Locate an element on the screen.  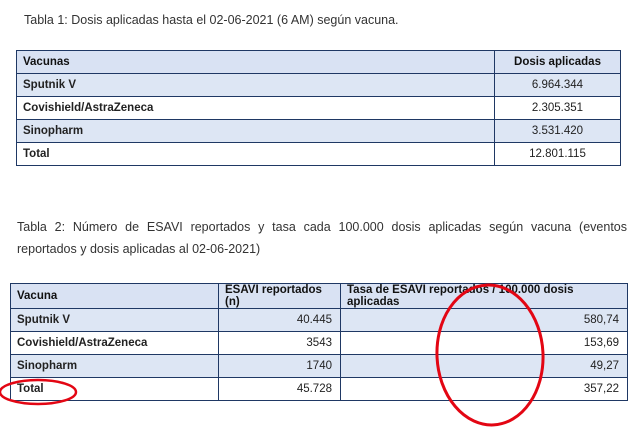
table-row: Sinopharm 1740 49,27 is located at coordinates (319, 366).